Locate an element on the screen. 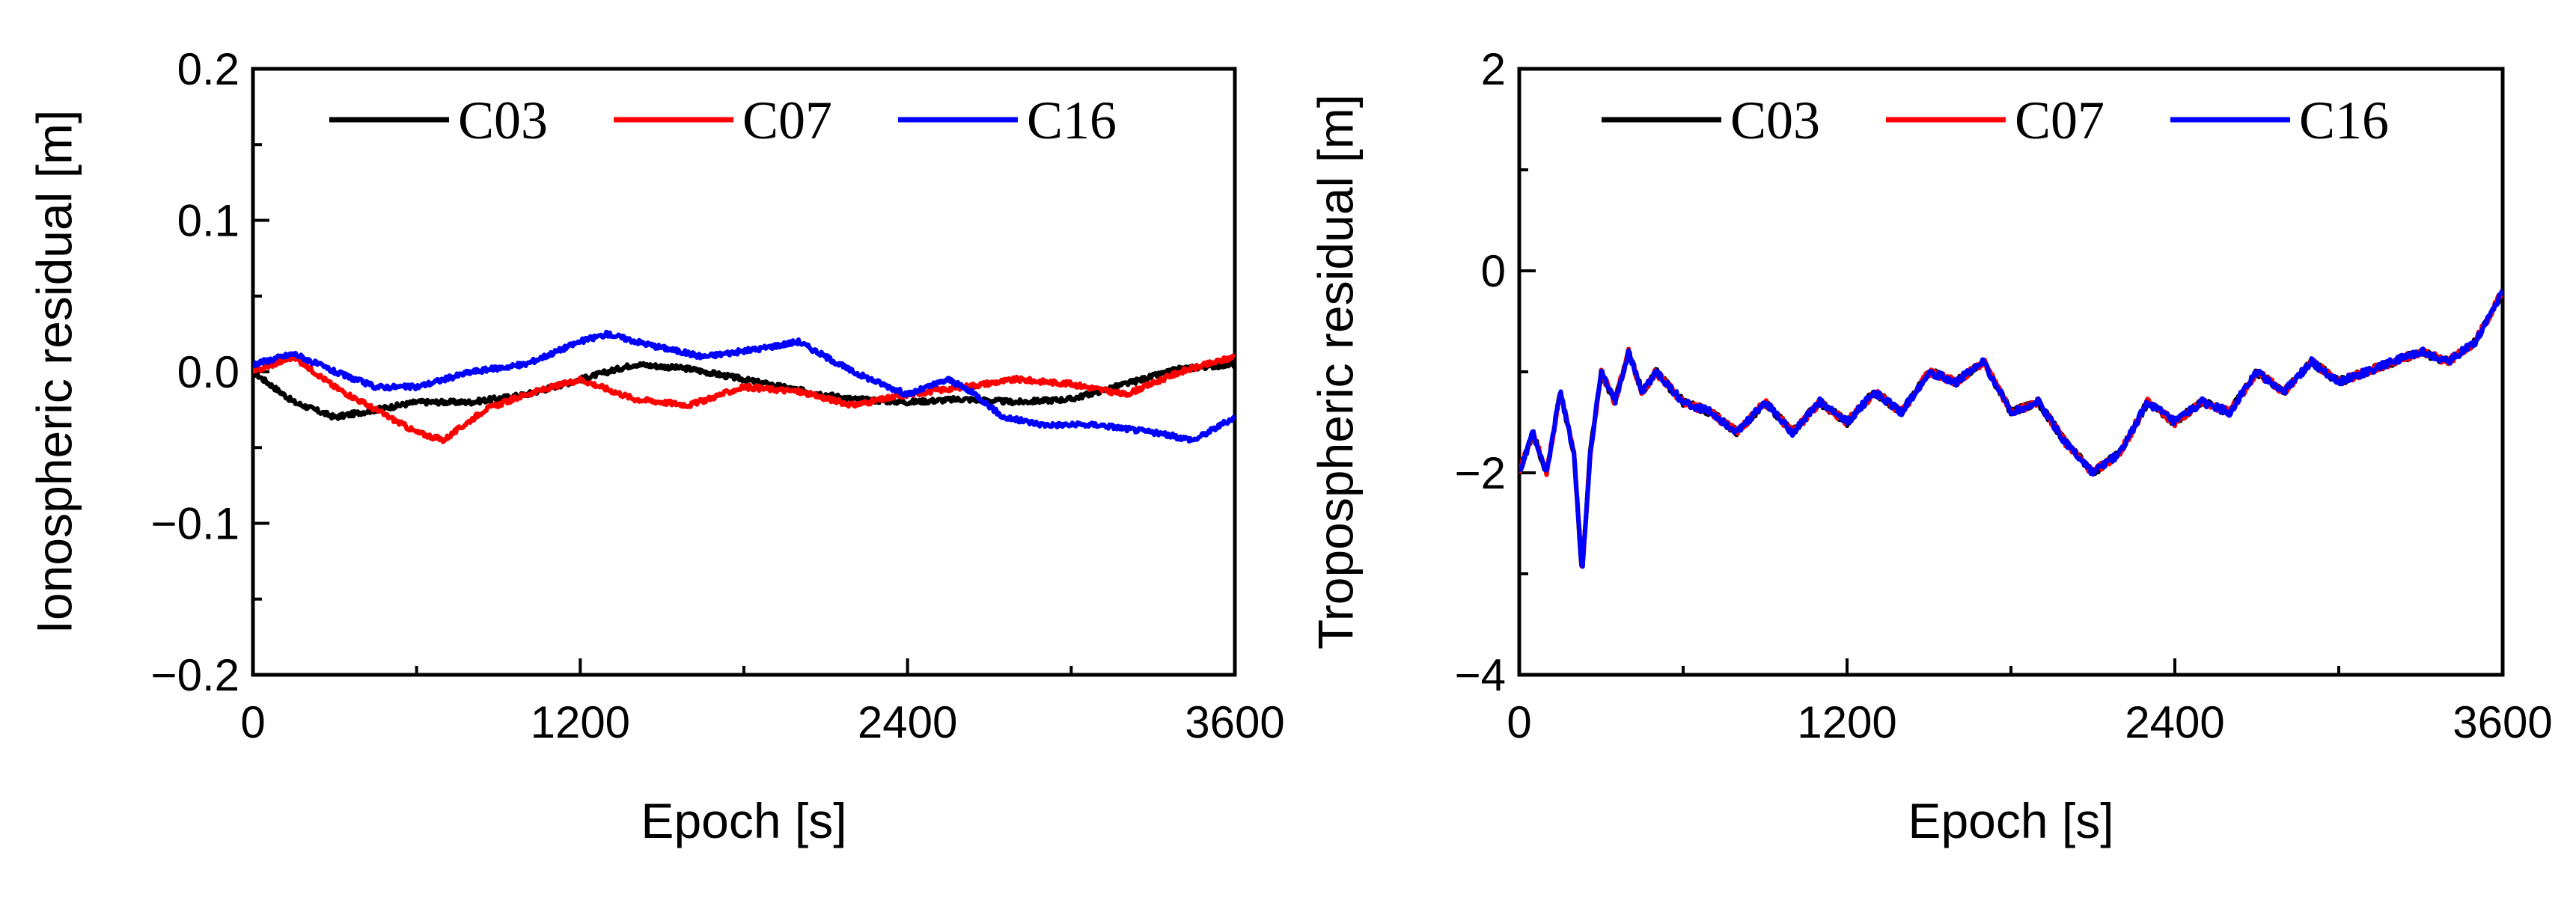 The width and height of the screenshot is (2576, 900). y-tick-label: 0.2 is located at coordinates (208, 69).